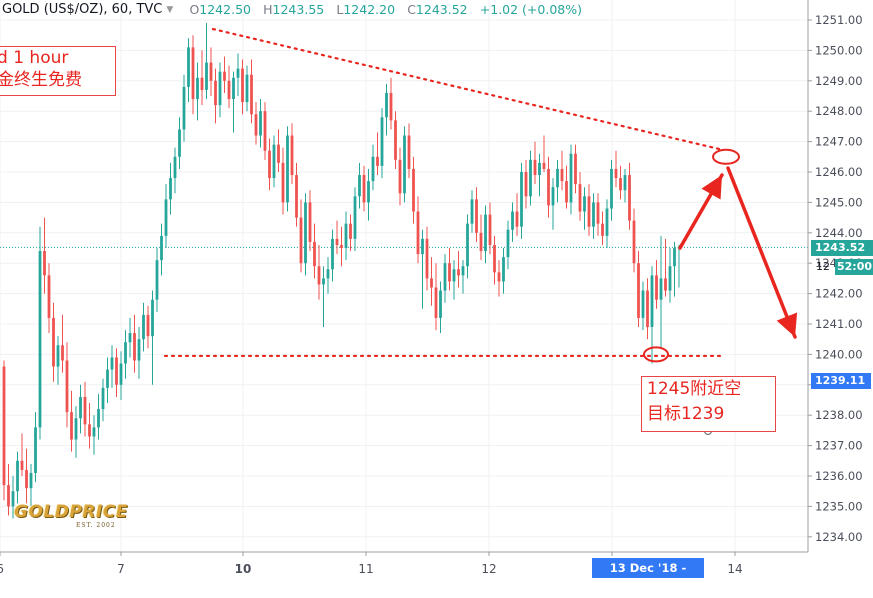  What do you see at coordinates (839, 294) in the screenshot?
I see `y-tick-label: 1242.00` at bounding box center [839, 294].